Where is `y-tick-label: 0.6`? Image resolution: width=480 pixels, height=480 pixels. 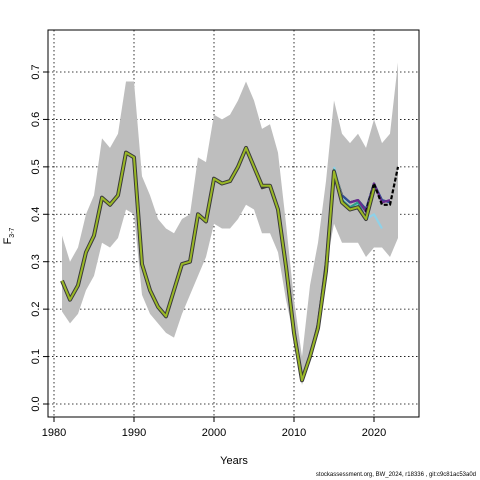 y-tick-label: 0.6 is located at coordinates (36, 119).